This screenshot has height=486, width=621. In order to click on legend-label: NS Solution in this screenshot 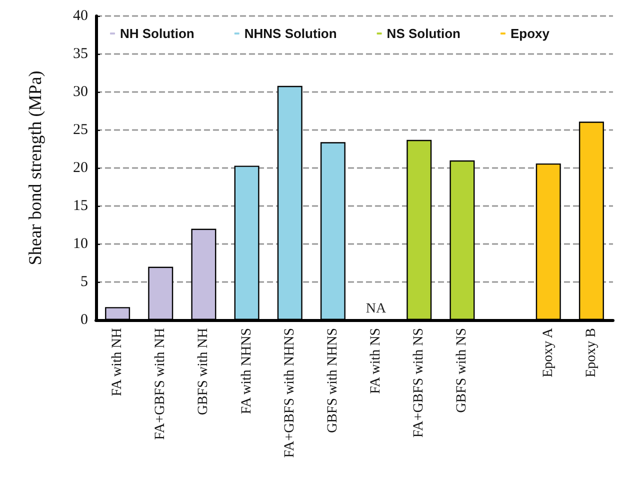, I will do `click(423, 33)`.